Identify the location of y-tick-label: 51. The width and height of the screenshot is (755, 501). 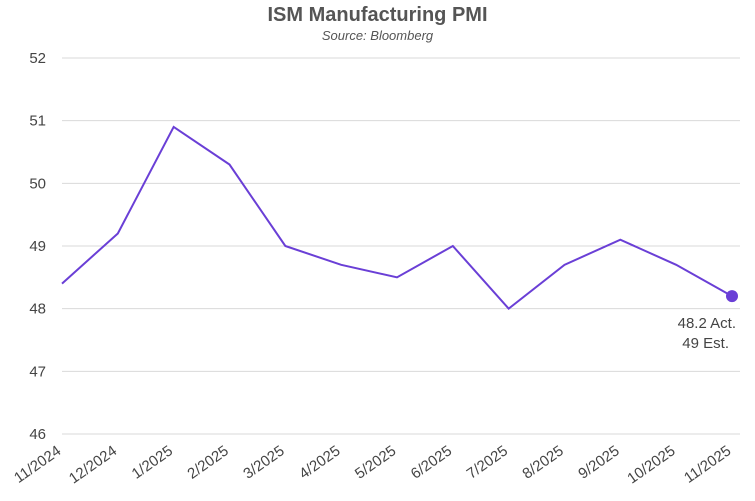
(37, 121).